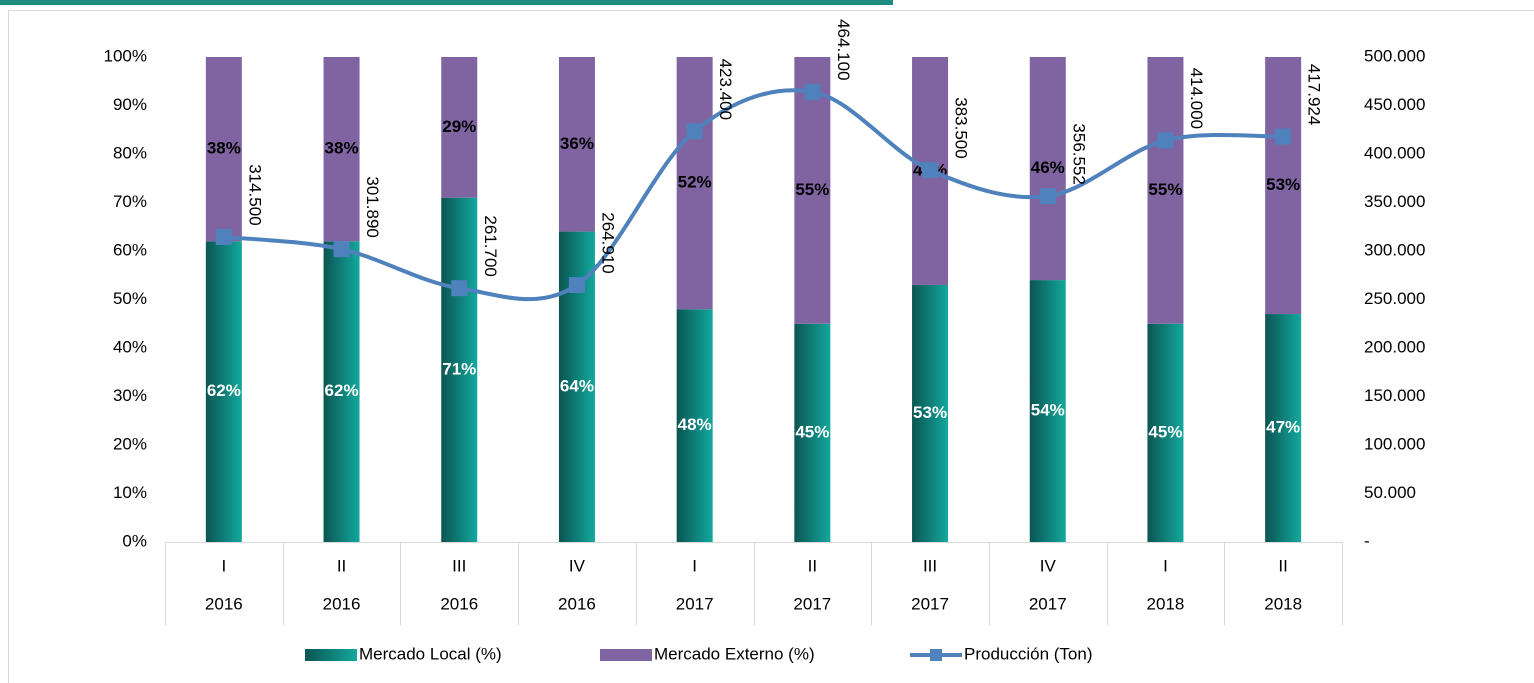  Describe the element at coordinates (1394, 443) in the screenshot. I see `y2-tick-label: 100.000` at that location.